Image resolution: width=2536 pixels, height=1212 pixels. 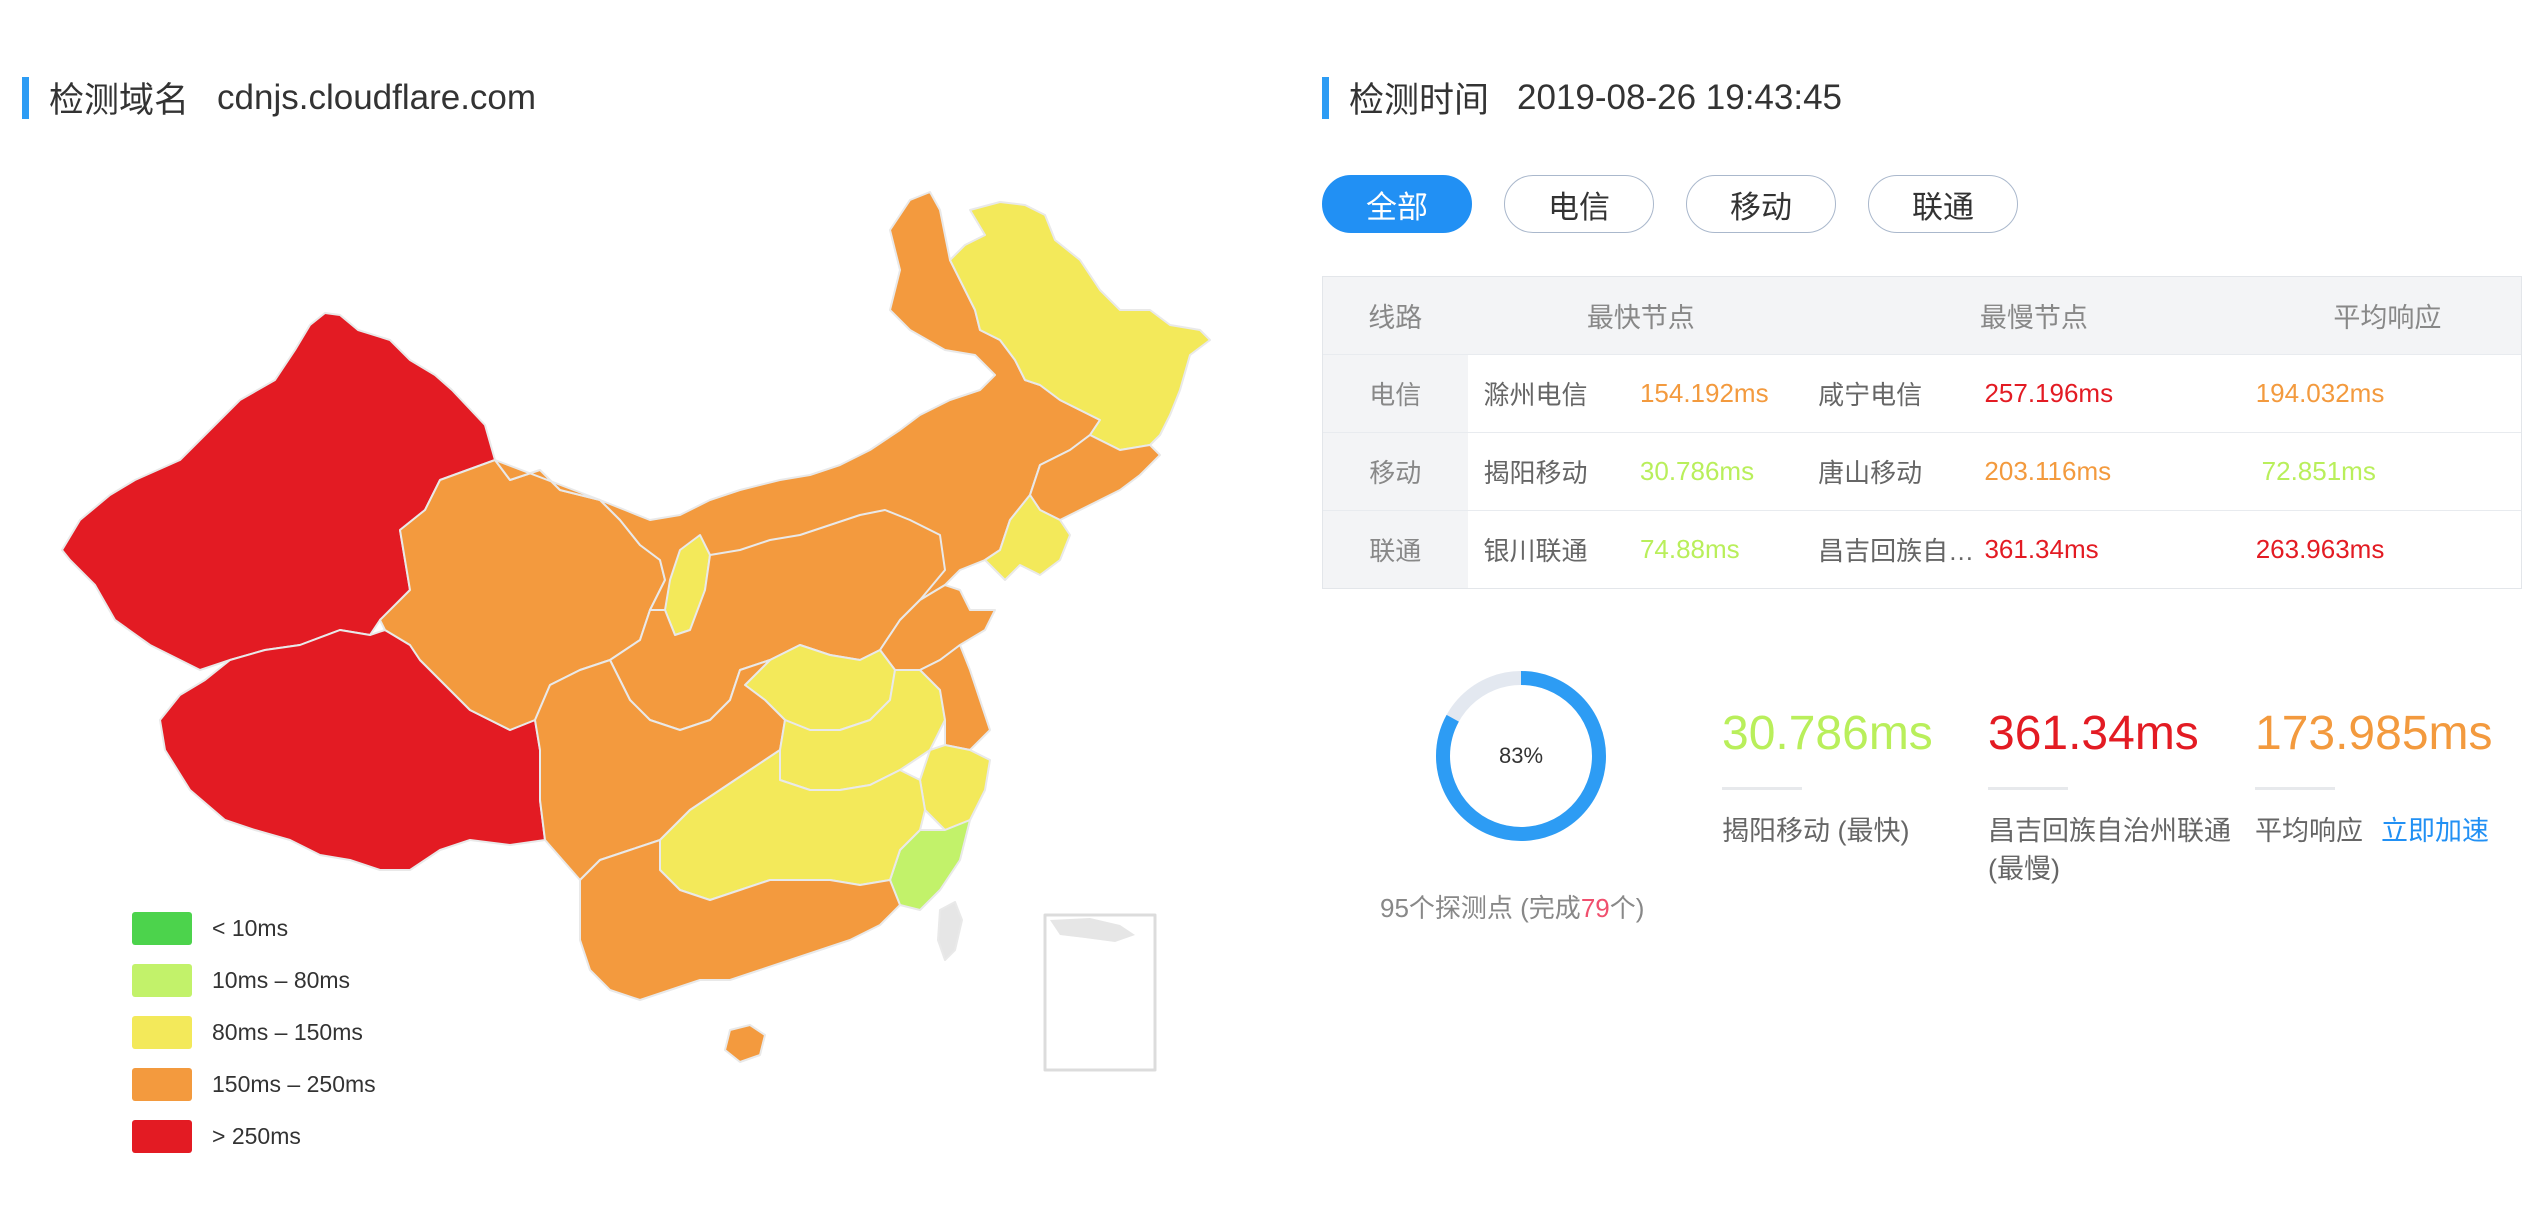 What do you see at coordinates (1535, 473) in the screenshot?
I see `fast-node: 揭阳移动` at bounding box center [1535, 473].